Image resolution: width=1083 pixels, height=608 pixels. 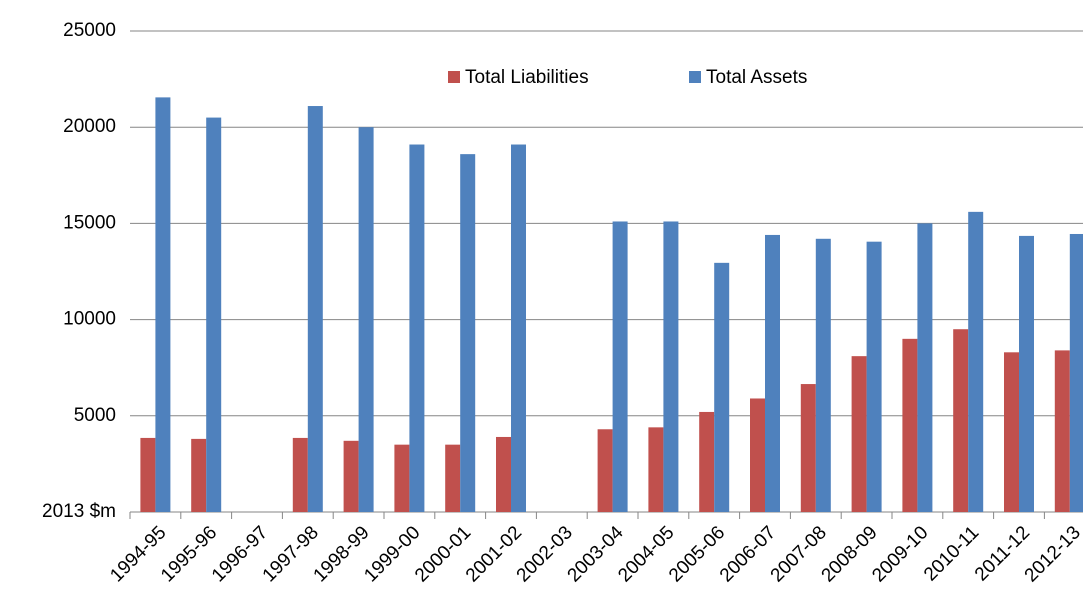 What do you see at coordinates (799, 554) in the screenshot?
I see `x-tick-label: 2007-08` at bounding box center [799, 554].